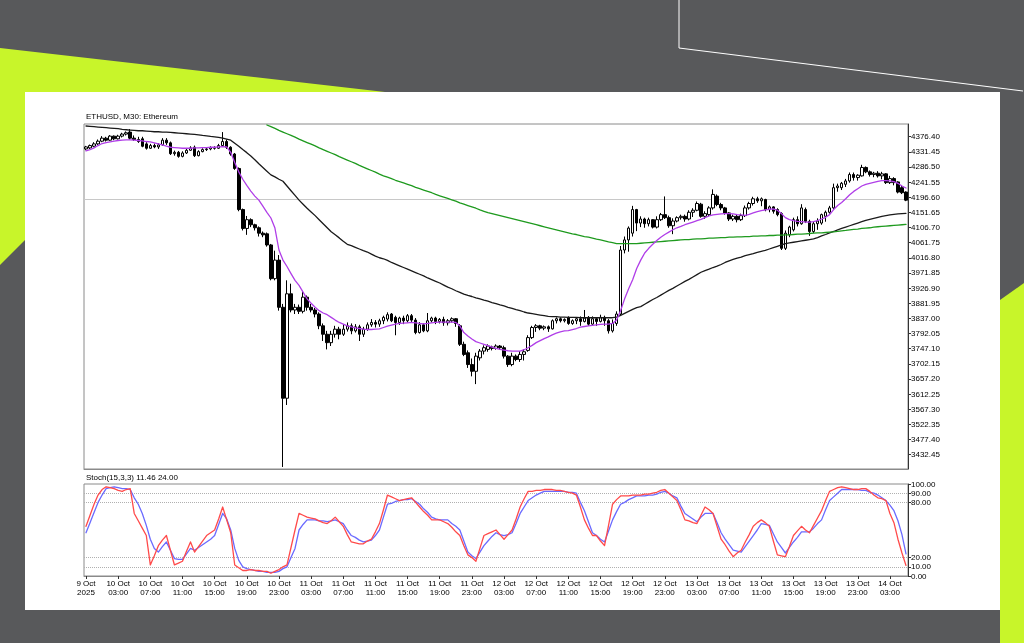 The image size is (1024, 643). Describe the element at coordinates (926, 197) in the screenshot. I see `y-tick-label: 4196.60` at that location.